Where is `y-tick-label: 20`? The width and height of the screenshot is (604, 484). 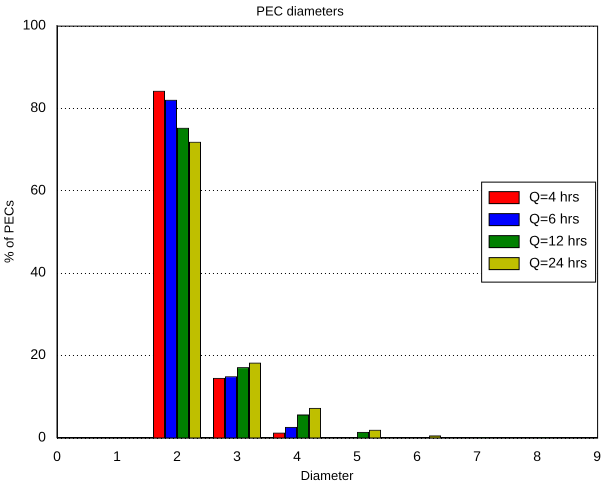 y-tick-label: 20 is located at coordinates (38, 354).